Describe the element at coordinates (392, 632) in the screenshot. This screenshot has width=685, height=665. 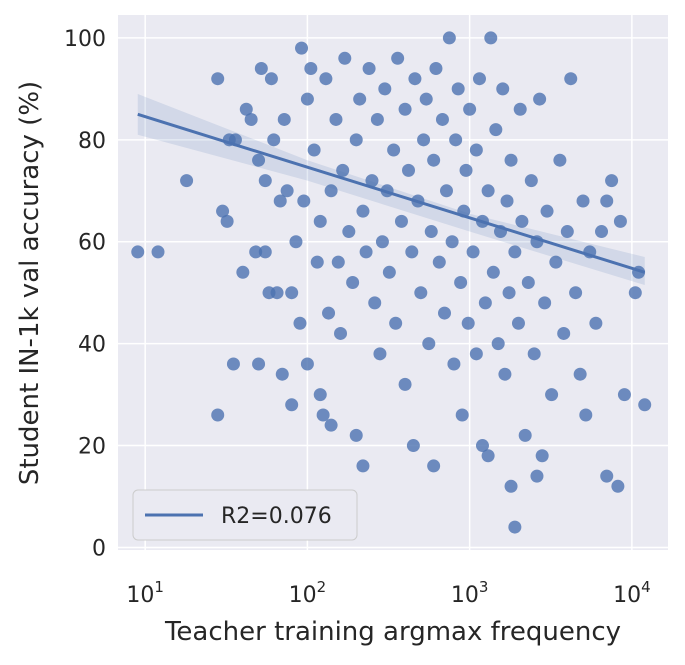
I see `x-axis-label: Teacher training argmax frequency` at that location.